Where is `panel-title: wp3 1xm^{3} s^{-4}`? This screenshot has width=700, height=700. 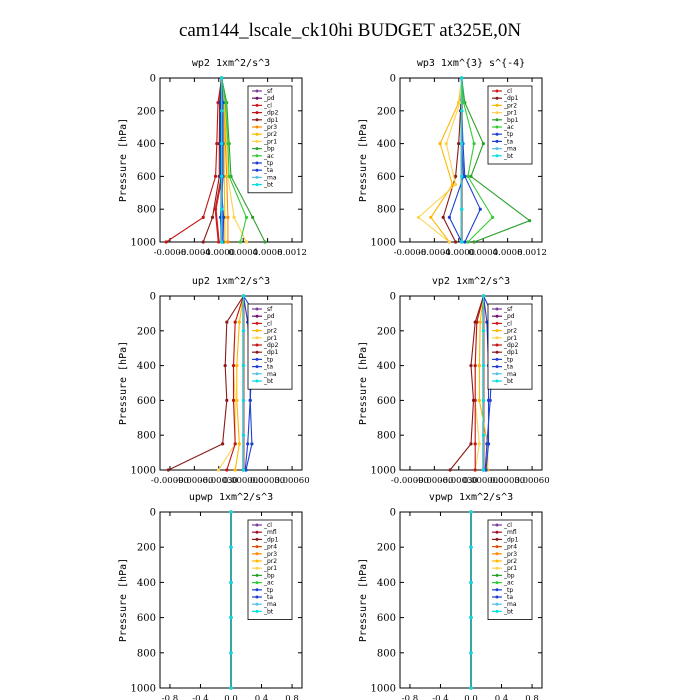
panel-title: wp3 1xm^{3} s^{-4} is located at coordinates (471, 63).